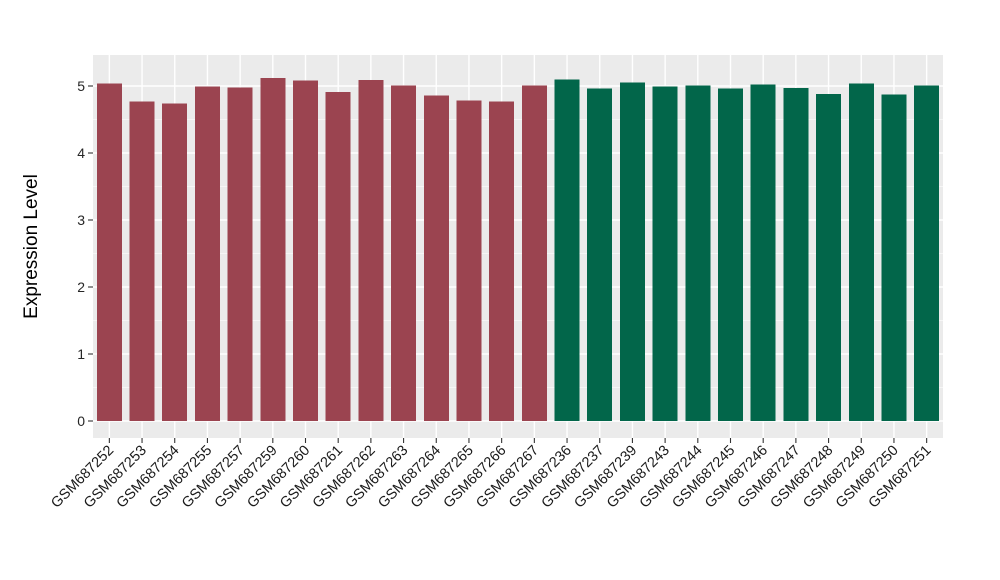  I want to click on bar-GSM687265, so click(469, 261).